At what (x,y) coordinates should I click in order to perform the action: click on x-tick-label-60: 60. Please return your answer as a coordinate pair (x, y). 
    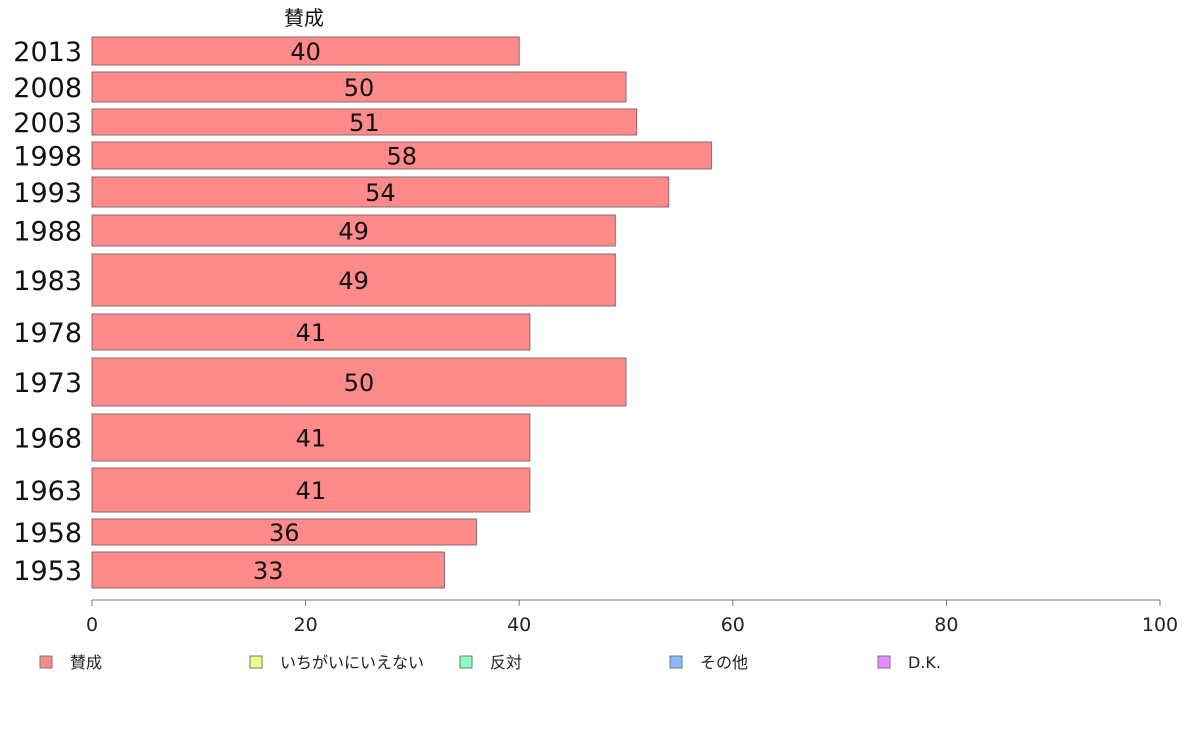
    Looking at the image, I should click on (733, 625).